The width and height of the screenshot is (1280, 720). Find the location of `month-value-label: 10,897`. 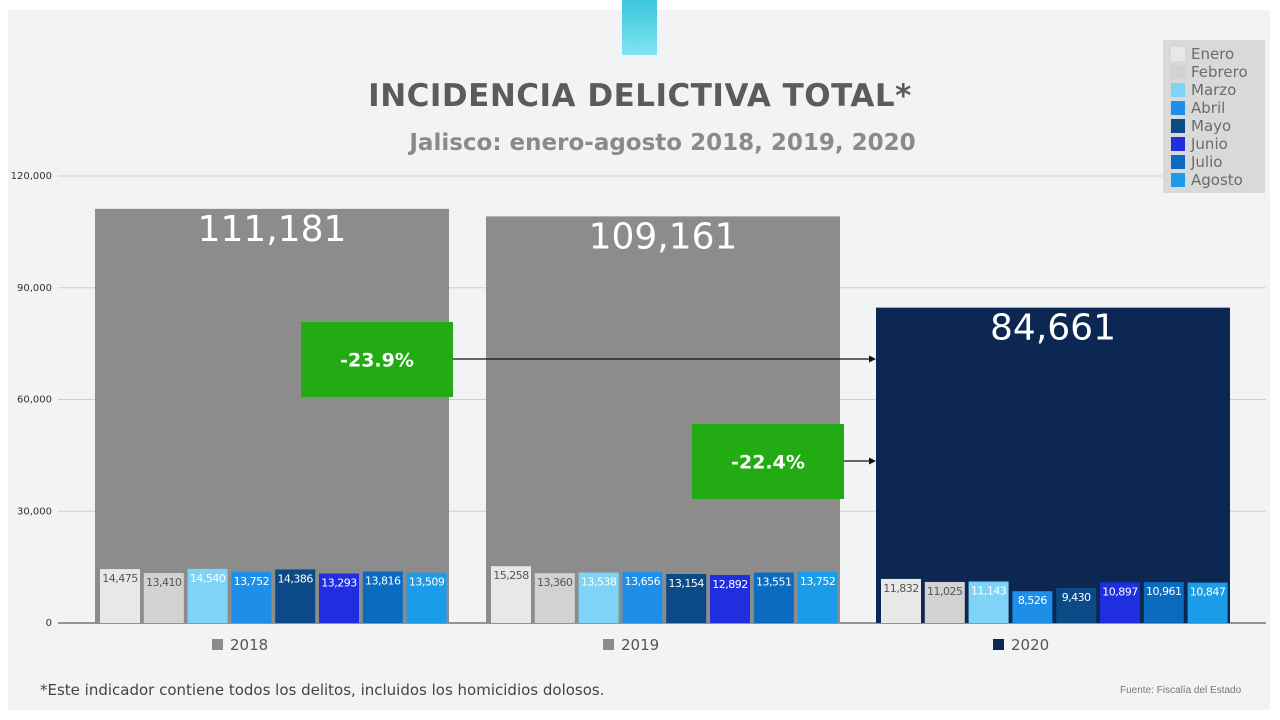

month-value-label: 10,897 is located at coordinates (1120, 591).